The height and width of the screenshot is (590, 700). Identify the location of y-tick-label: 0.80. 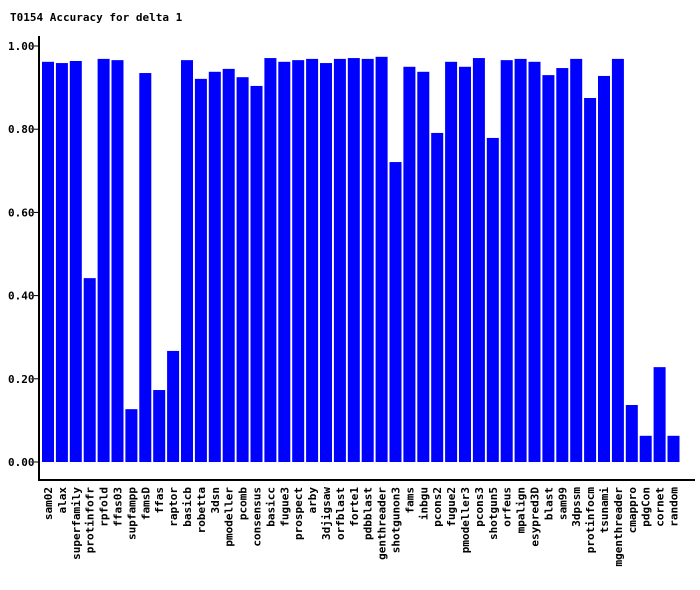
(21, 129).